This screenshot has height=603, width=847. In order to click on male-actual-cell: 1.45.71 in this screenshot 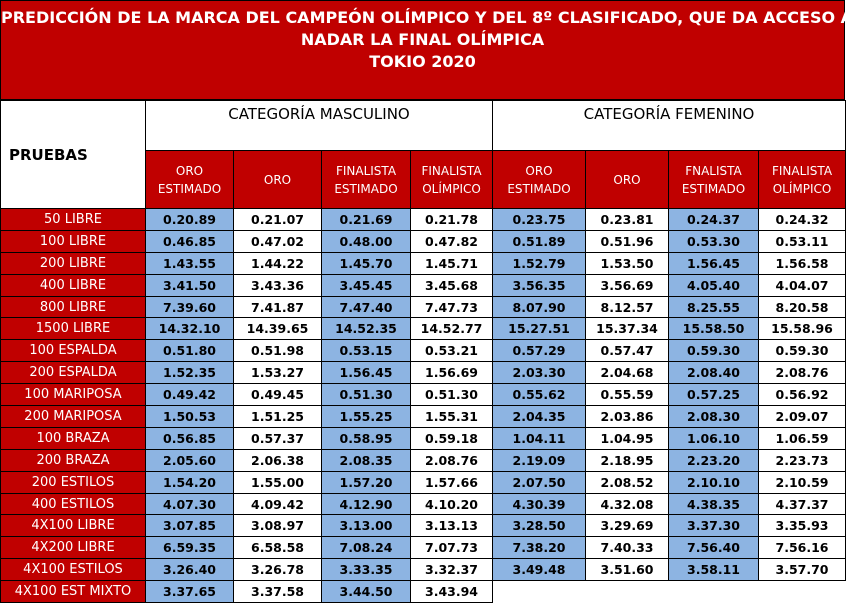, I will do `click(451, 263)`.